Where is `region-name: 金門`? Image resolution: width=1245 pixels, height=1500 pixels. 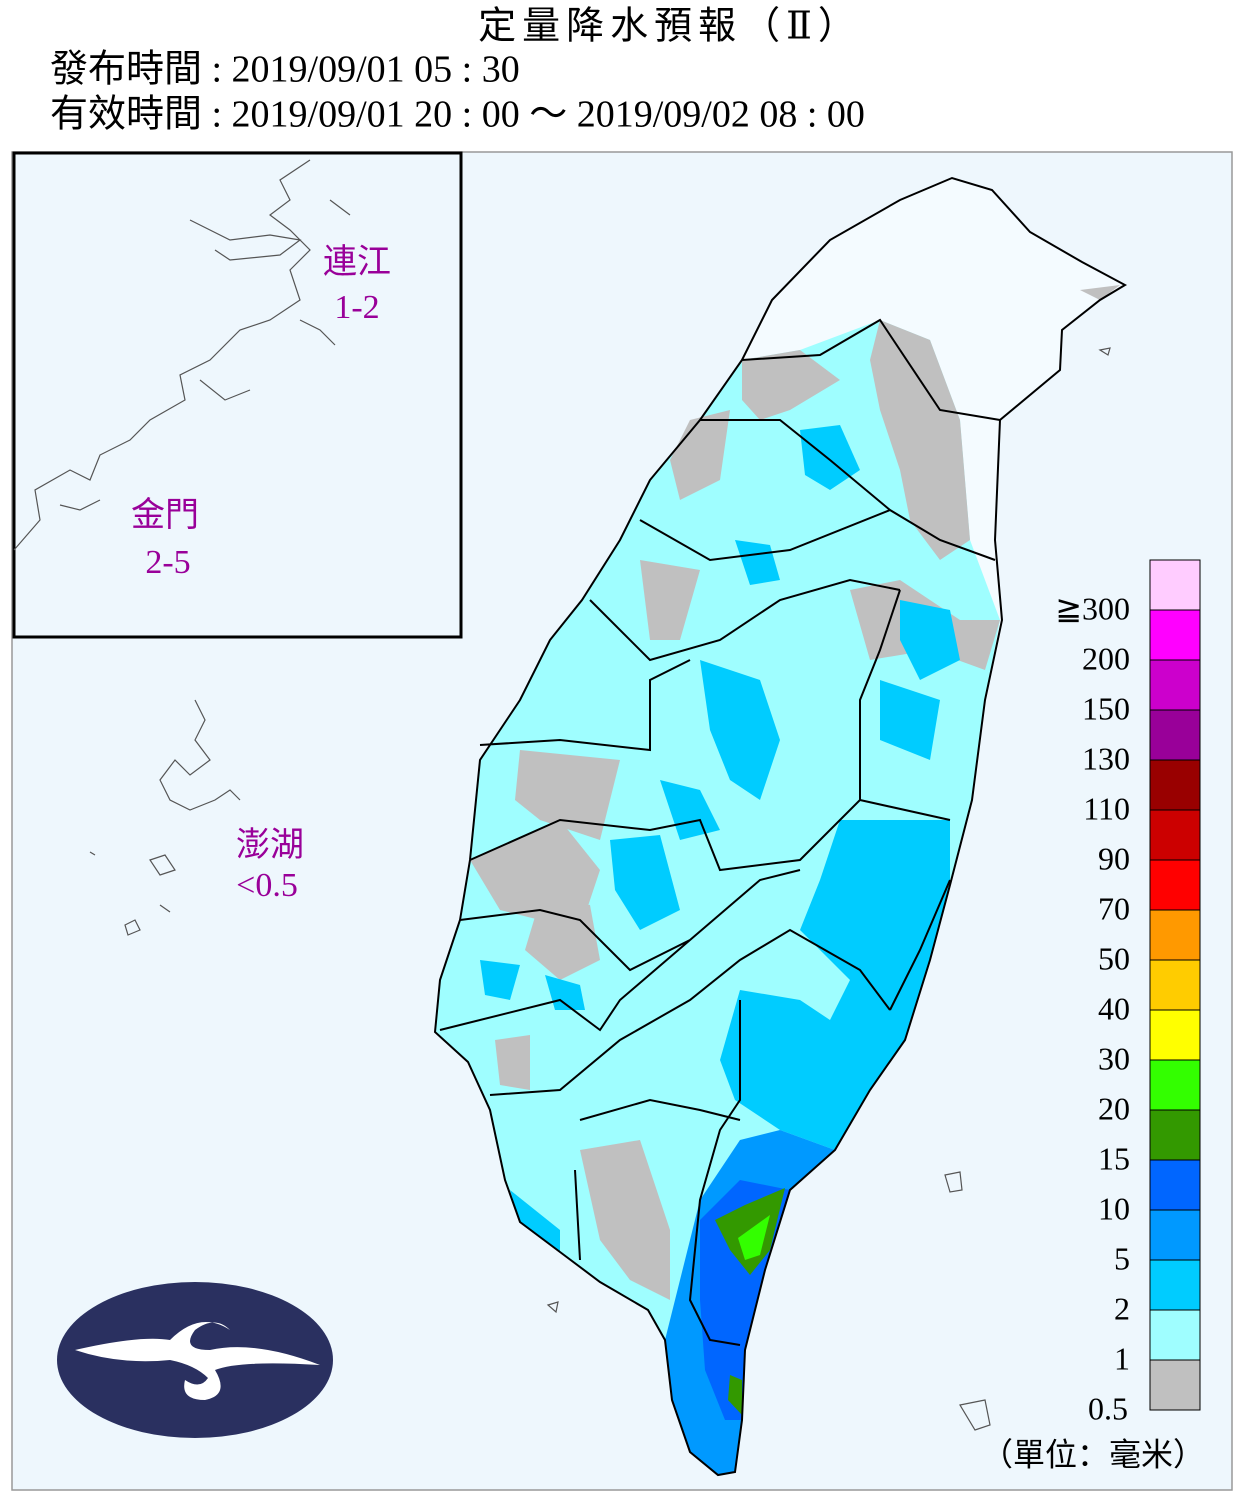 region-name: 金門 is located at coordinates (165, 515).